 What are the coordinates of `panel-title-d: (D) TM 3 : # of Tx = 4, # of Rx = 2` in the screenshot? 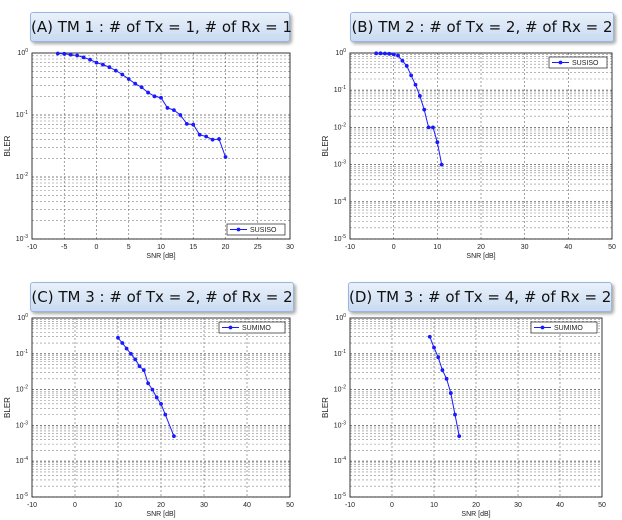 It's located at (480, 297).